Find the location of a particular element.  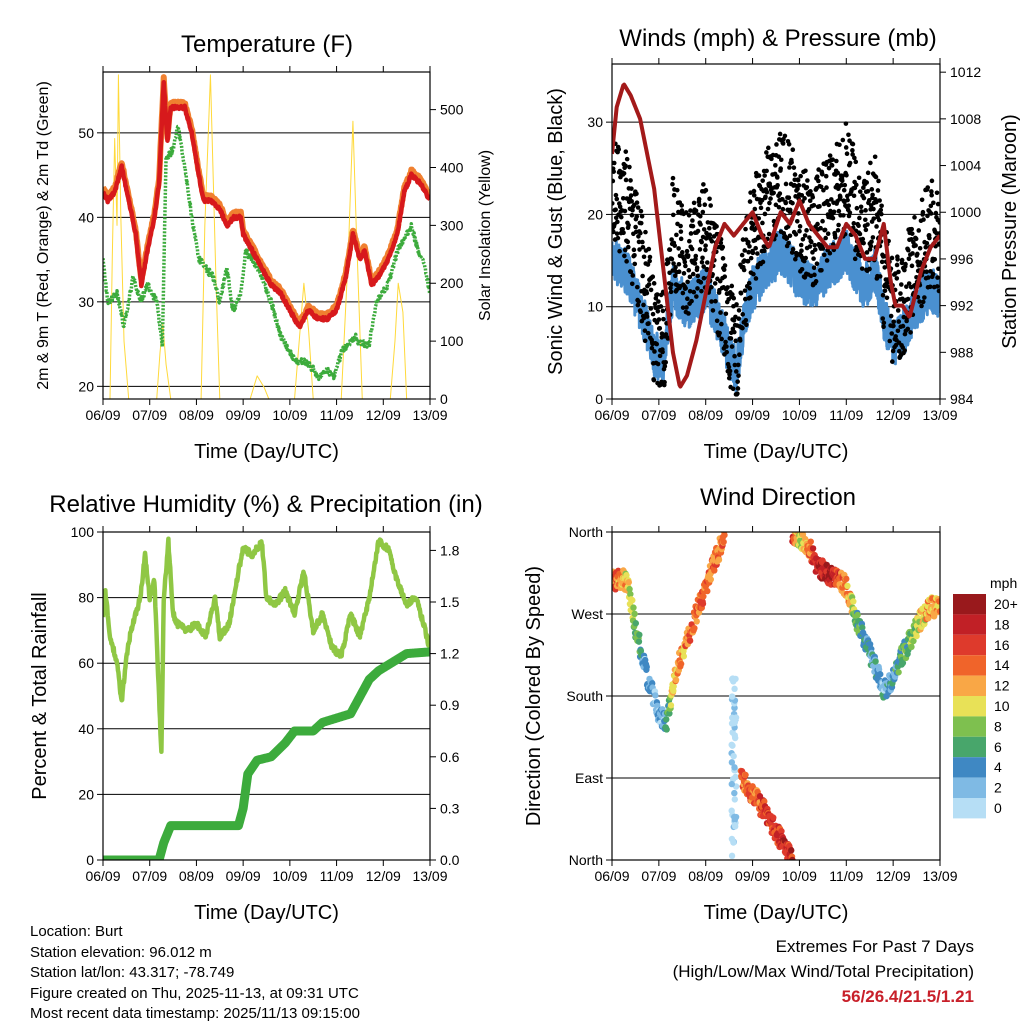

x-tick-label: 12/09 is located at coordinates (893, 876).